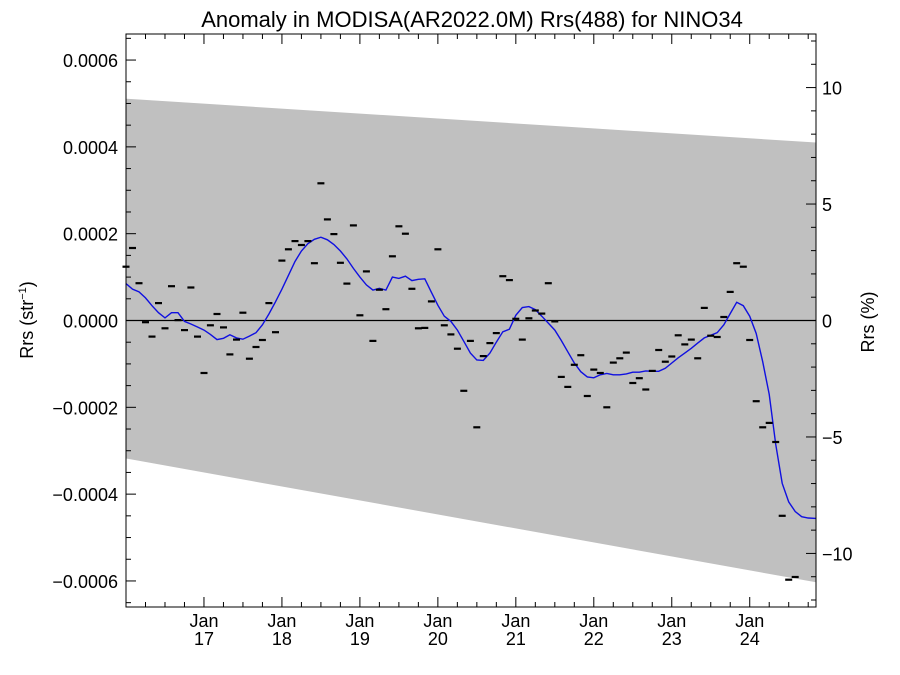 The height and width of the screenshot is (675, 900). Describe the element at coordinates (203, 621) in the screenshot. I see `x-tick-month-0: Jan` at that location.